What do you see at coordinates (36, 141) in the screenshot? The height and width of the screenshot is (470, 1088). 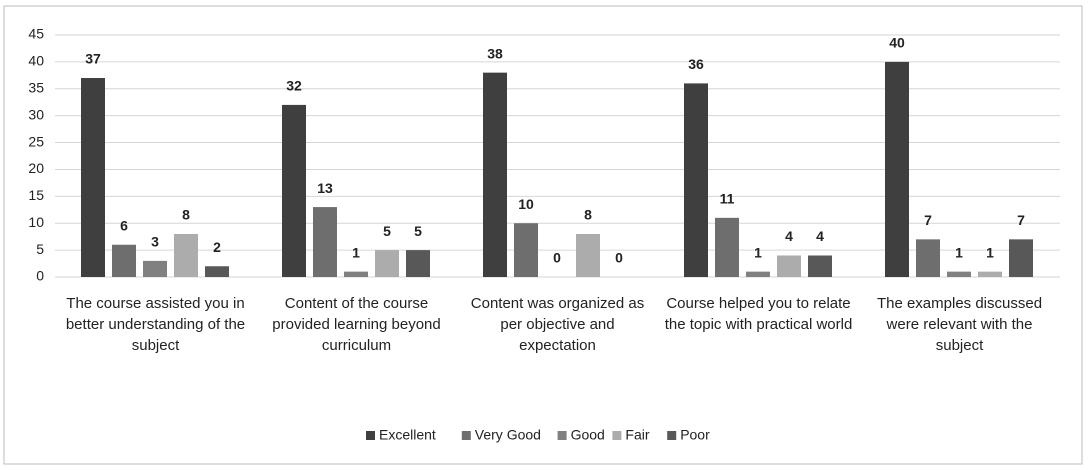 I see `y-tick-label: 25` at bounding box center [36, 141].